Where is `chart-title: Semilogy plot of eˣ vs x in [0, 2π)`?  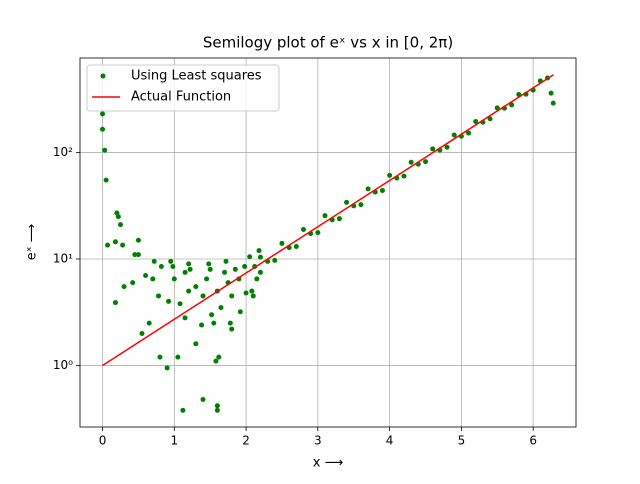
chart-title: Semilogy plot of eˣ vs x in [0, 2π) is located at coordinates (328, 43).